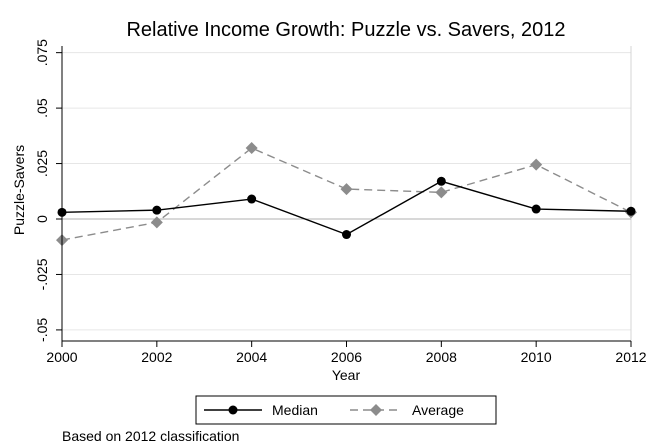  I want to click on x-tick-label: 2012, so click(630, 357).